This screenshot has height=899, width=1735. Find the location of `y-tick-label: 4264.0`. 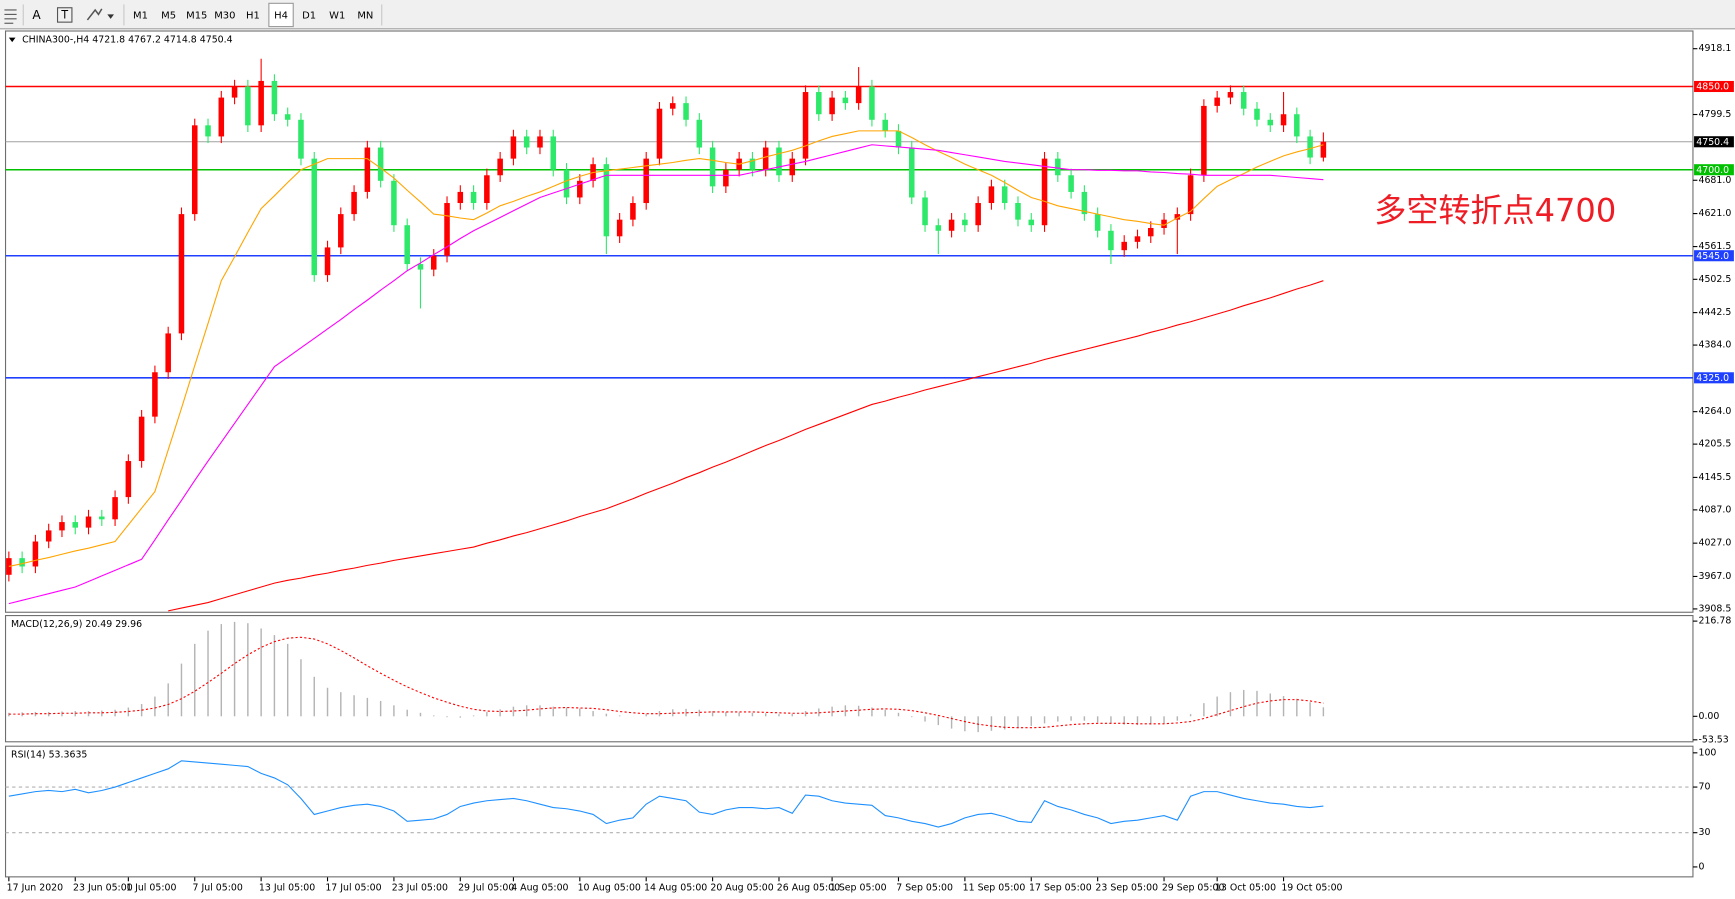

y-tick-label: 4264.0 is located at coordinates (1714, 411).